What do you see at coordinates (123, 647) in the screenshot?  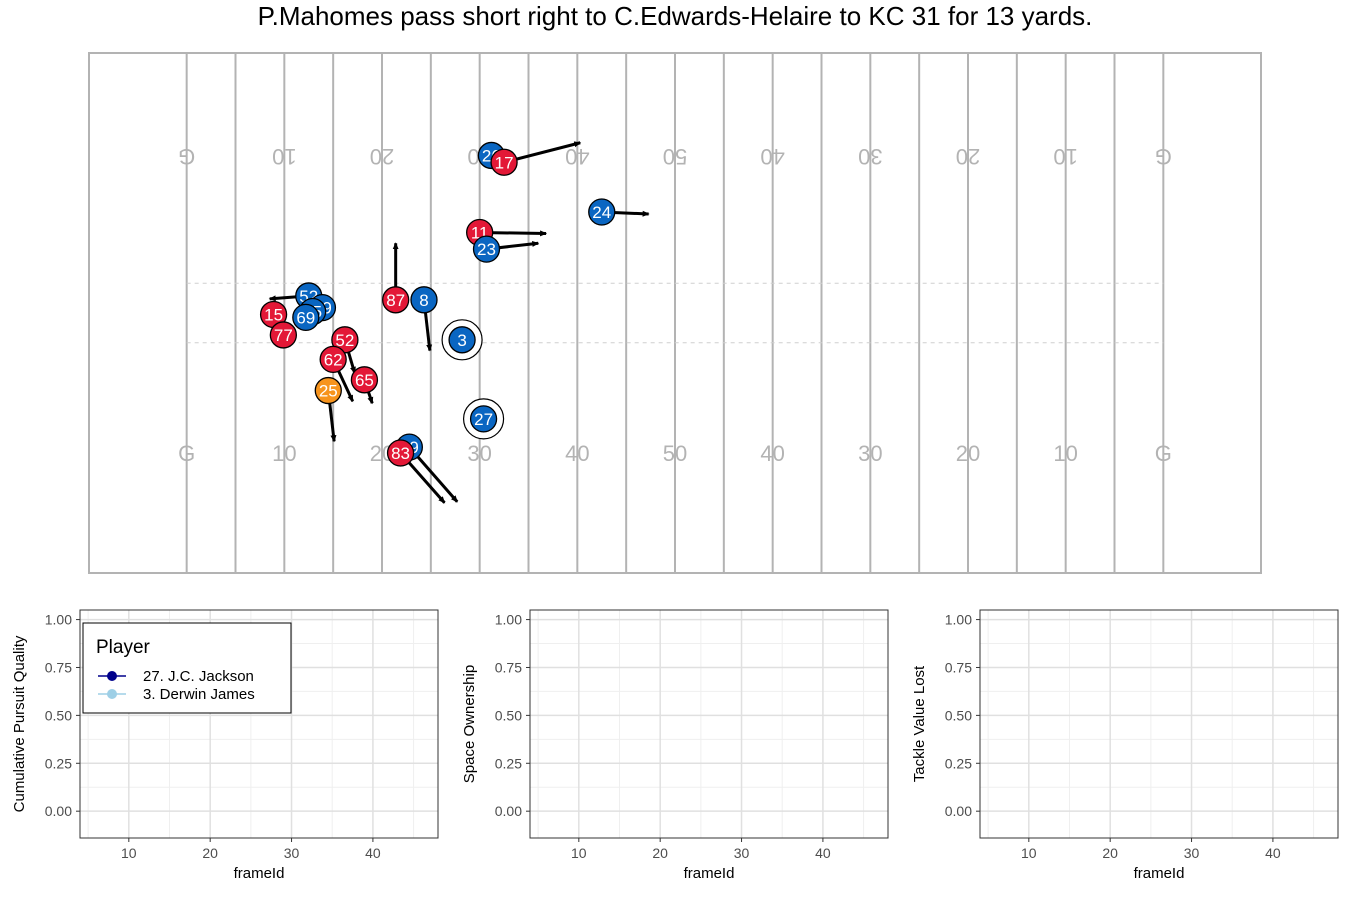 I see `legend-title: Player` at bounding box center [123, 647].